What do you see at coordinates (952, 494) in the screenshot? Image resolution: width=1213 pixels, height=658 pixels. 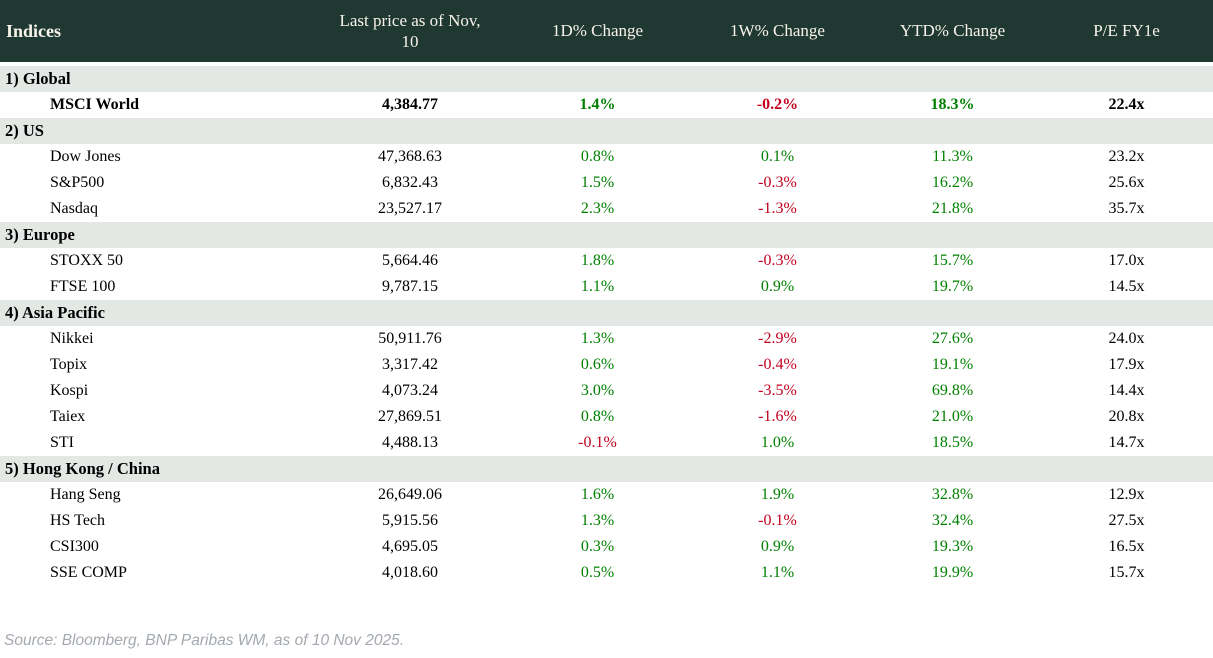 I see `ytd-cell: 32.8%` at bounding box center [952, 494].